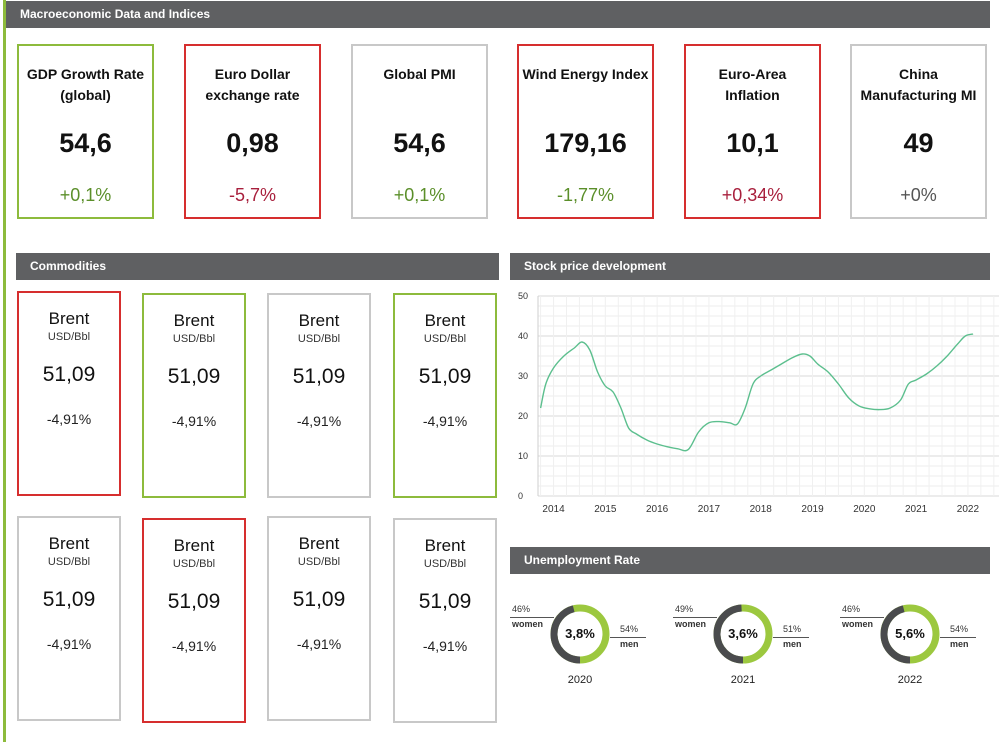 Image resolution: width=999 pixels, height=749 pixels. What do you see at coordinates (752, 143) in the screenshot?
I see `macro-card-value: 10,1` at bounding box center [752, 143].